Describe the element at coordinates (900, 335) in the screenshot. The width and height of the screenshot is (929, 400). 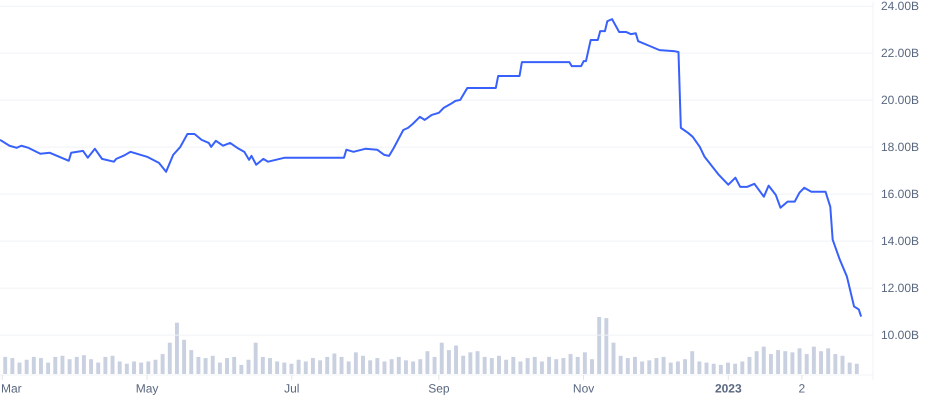
I see `y-tick-label: 10.00B` at that location.